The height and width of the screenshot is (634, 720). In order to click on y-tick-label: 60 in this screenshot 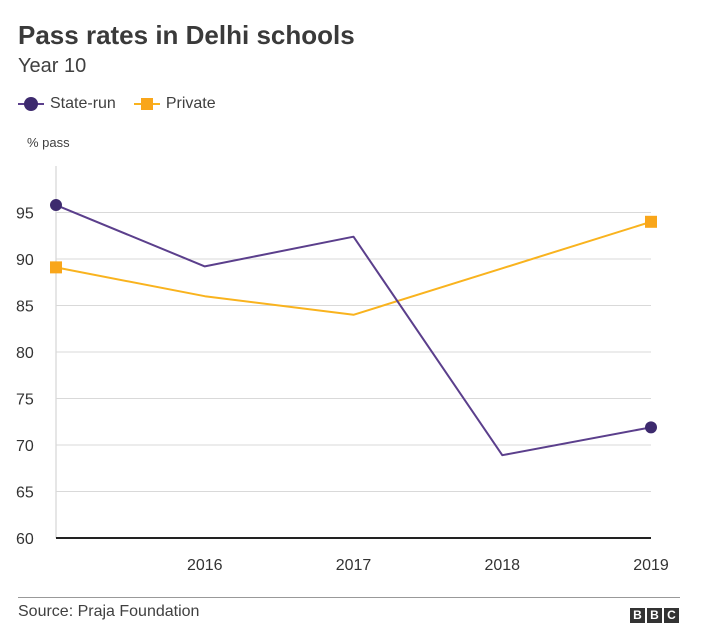, I will do `click(25, 539)`.